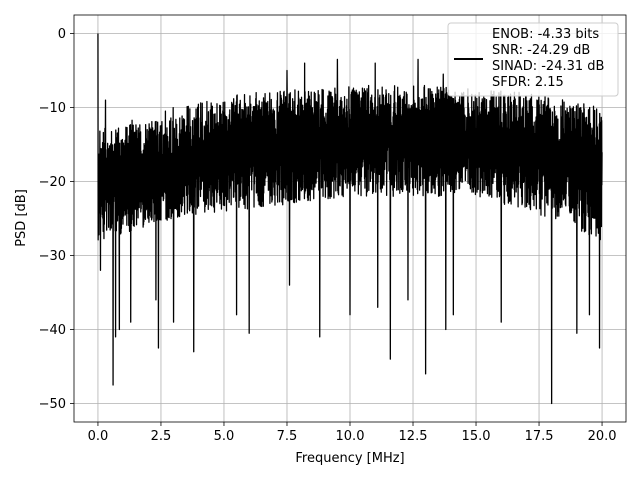 The height and width of the screenshot is (480, 640). What do you see at coordinates (349, 458) in the screenshot?
I see `x-axis-label: Frequency [MHz]` at bounding box center [349, 458].